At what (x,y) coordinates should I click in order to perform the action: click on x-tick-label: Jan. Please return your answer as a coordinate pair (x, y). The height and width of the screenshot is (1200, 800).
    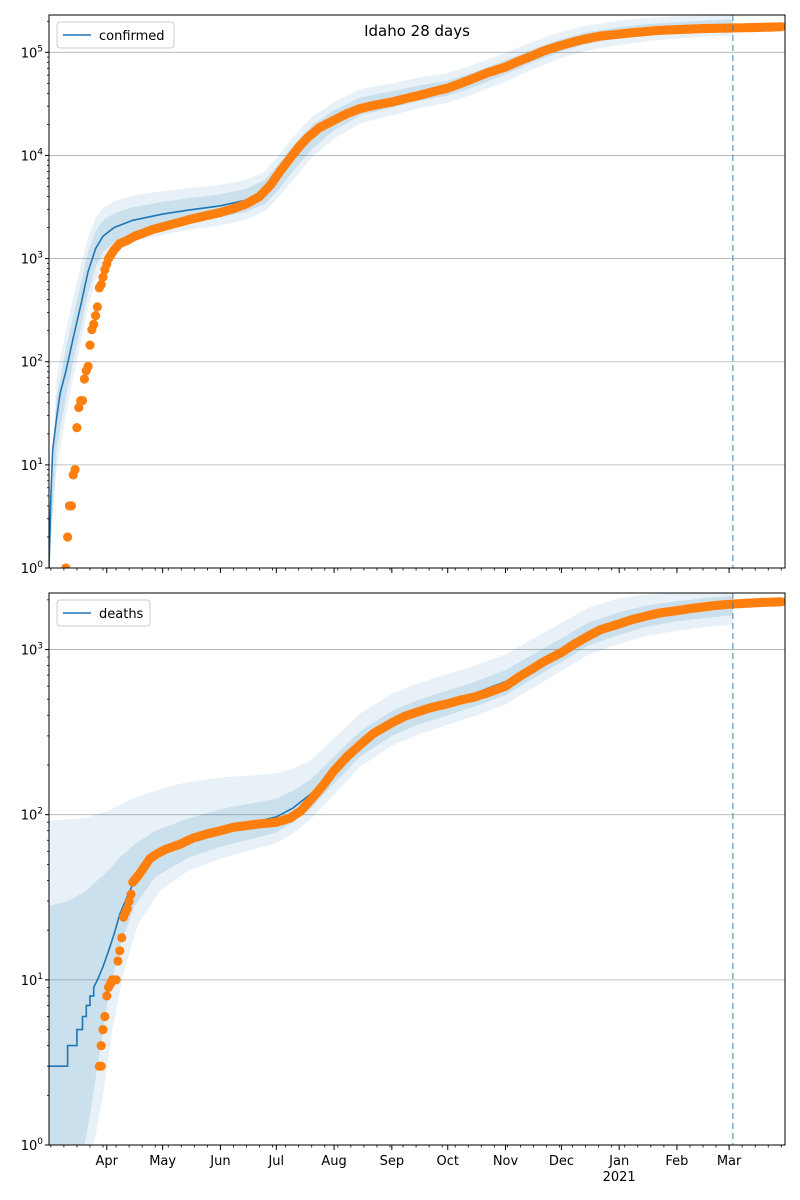
    Looking at the image, I should click on (618, 1161).